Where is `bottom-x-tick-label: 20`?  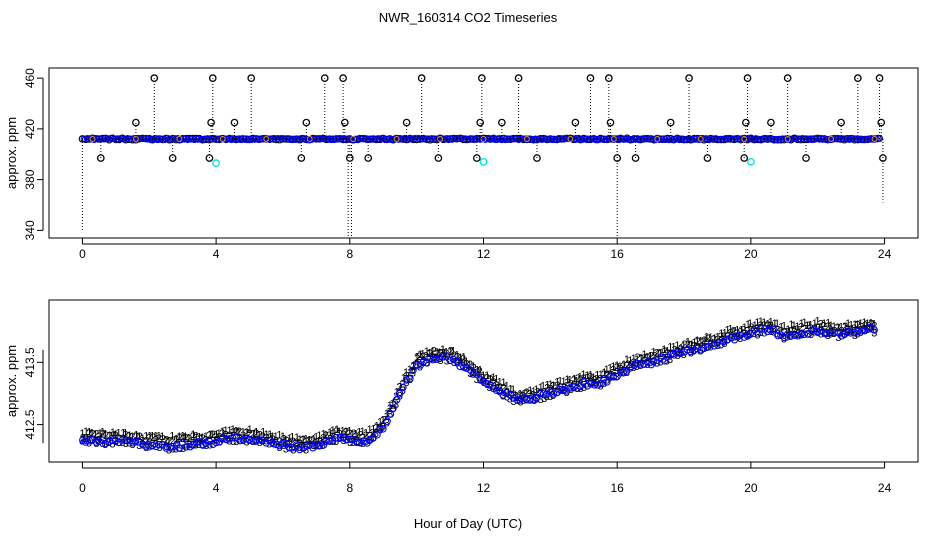
bottom-x-tick-label: 20 is located at coordinates (751, 488).